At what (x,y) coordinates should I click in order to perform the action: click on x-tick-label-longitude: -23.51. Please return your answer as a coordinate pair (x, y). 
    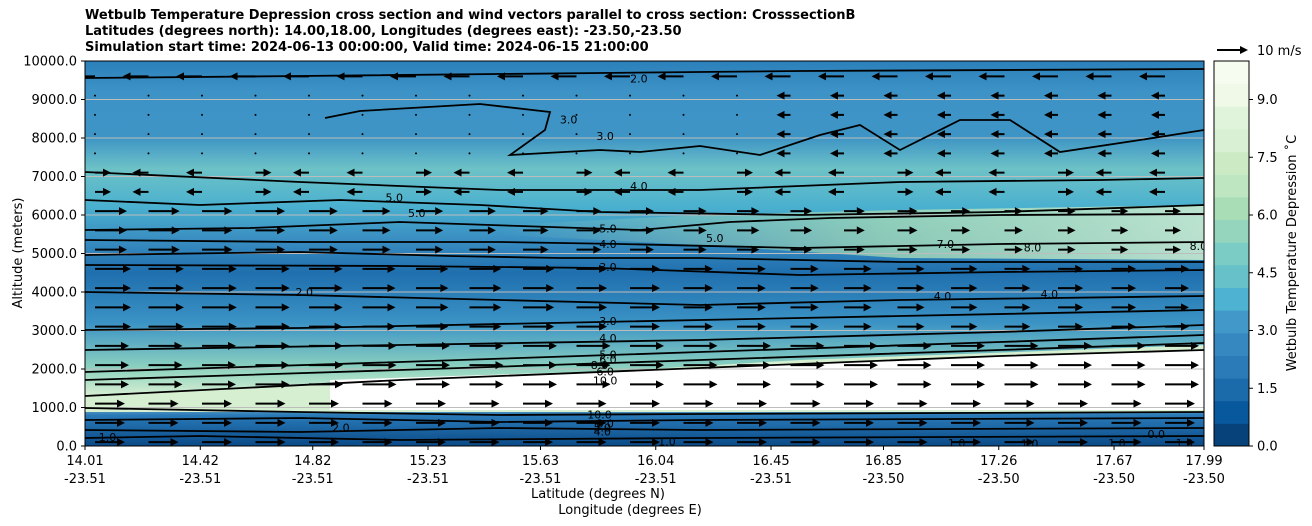
    Looking at the image, I should click on (313, 479).